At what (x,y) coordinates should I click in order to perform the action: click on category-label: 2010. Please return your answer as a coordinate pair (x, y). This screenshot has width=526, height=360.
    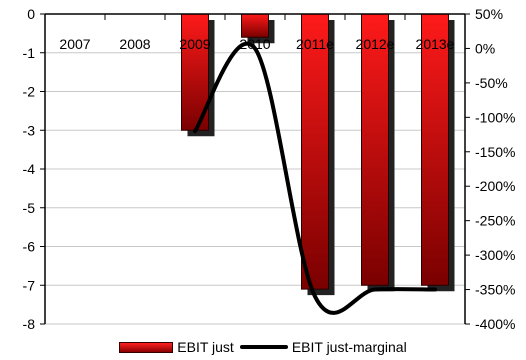
    Looking at the image, I should click on (254, 44).